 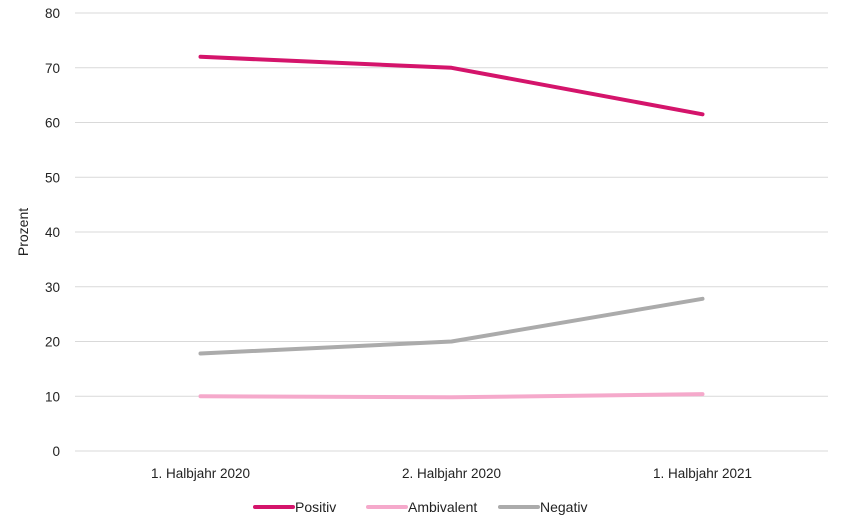 I want to click on x-tick-label: 1. Halbjahr 2021, so click(x=702, y=473).